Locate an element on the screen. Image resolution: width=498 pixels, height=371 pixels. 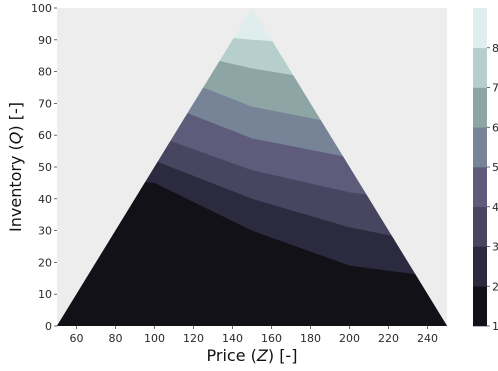
colorbar-tick-label: 3 is located at coordinates (495, 247).